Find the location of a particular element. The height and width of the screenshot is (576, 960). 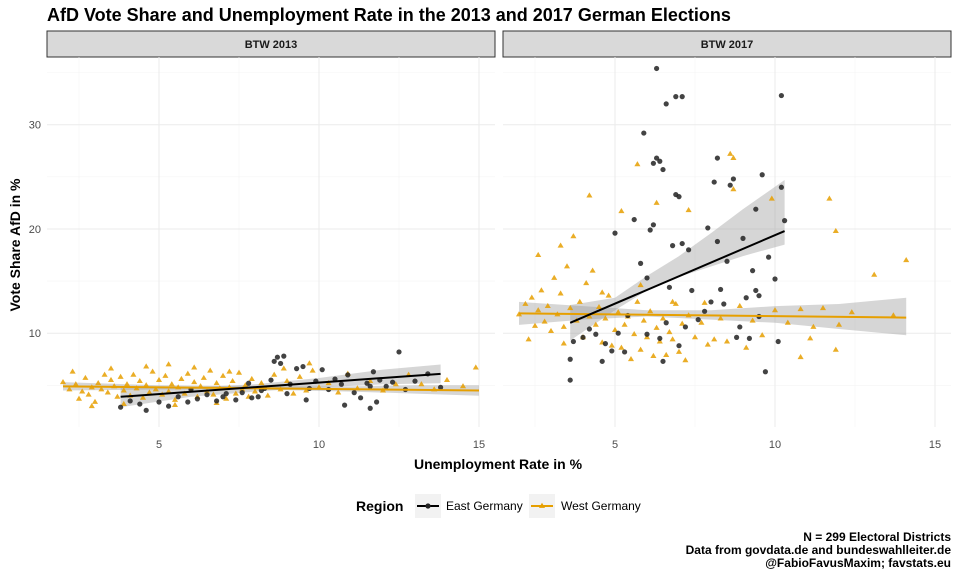

caption-line-3: @FabioFavusMaxim; favstats.eu is located at coordinates (858, 563).